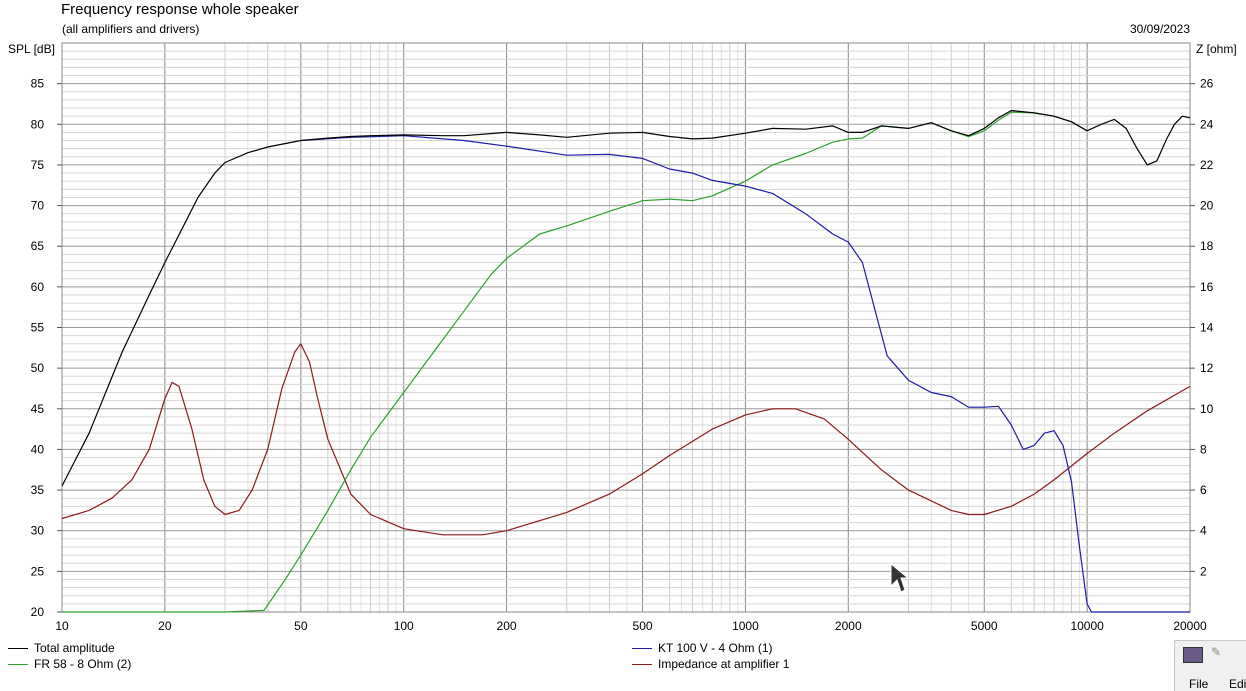  Describe the element at coordinates (1207, 368) in the screenshot. I see `y2-tick-label: 12` at that location.